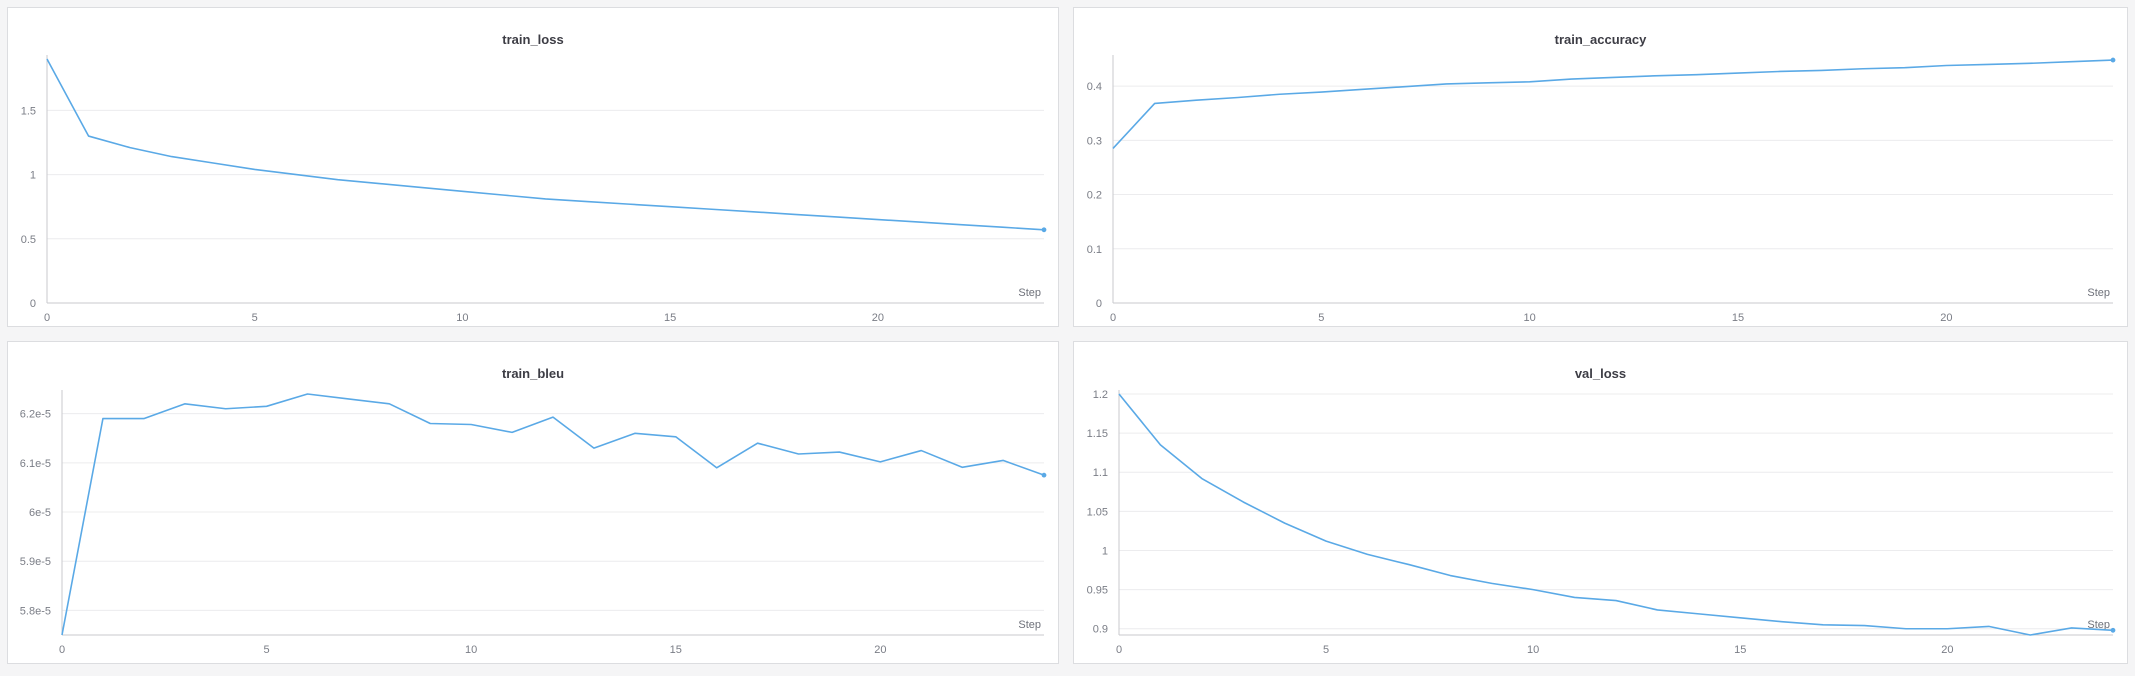  I want to click on chart-1-xtick-label-1: 5, so click(1321, 318).